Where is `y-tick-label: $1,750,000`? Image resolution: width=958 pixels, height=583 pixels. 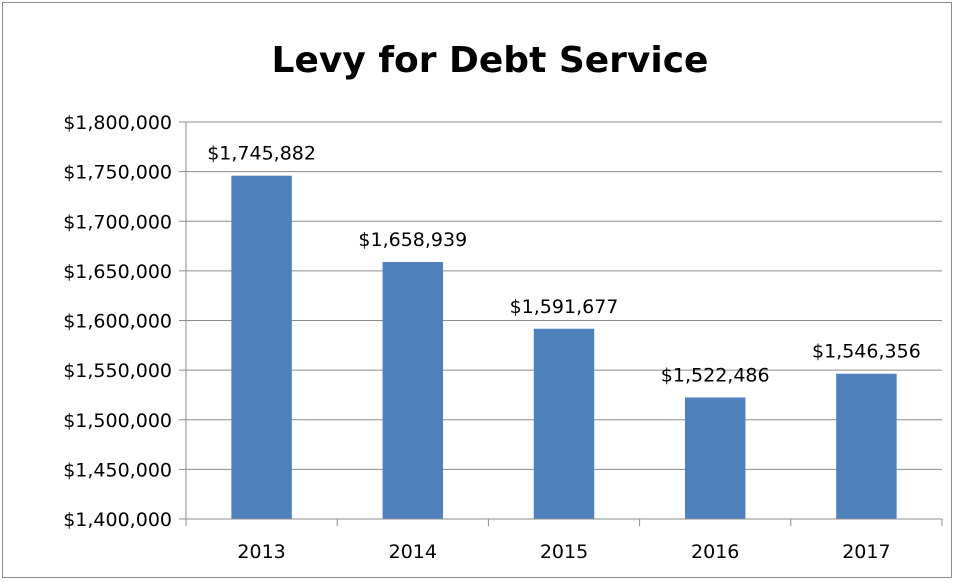 y-tick-label: $1,750,000 is located at coordinates (117, 173).